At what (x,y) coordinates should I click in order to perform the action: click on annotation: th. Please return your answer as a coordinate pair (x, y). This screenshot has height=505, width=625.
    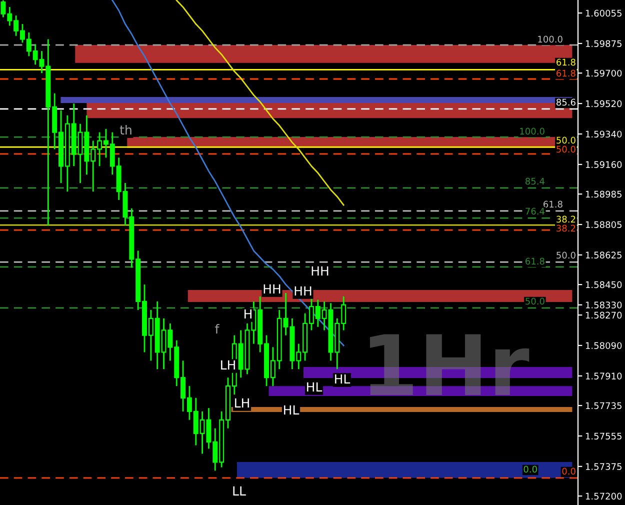
    Looking at the image, I should click on (126, 129).